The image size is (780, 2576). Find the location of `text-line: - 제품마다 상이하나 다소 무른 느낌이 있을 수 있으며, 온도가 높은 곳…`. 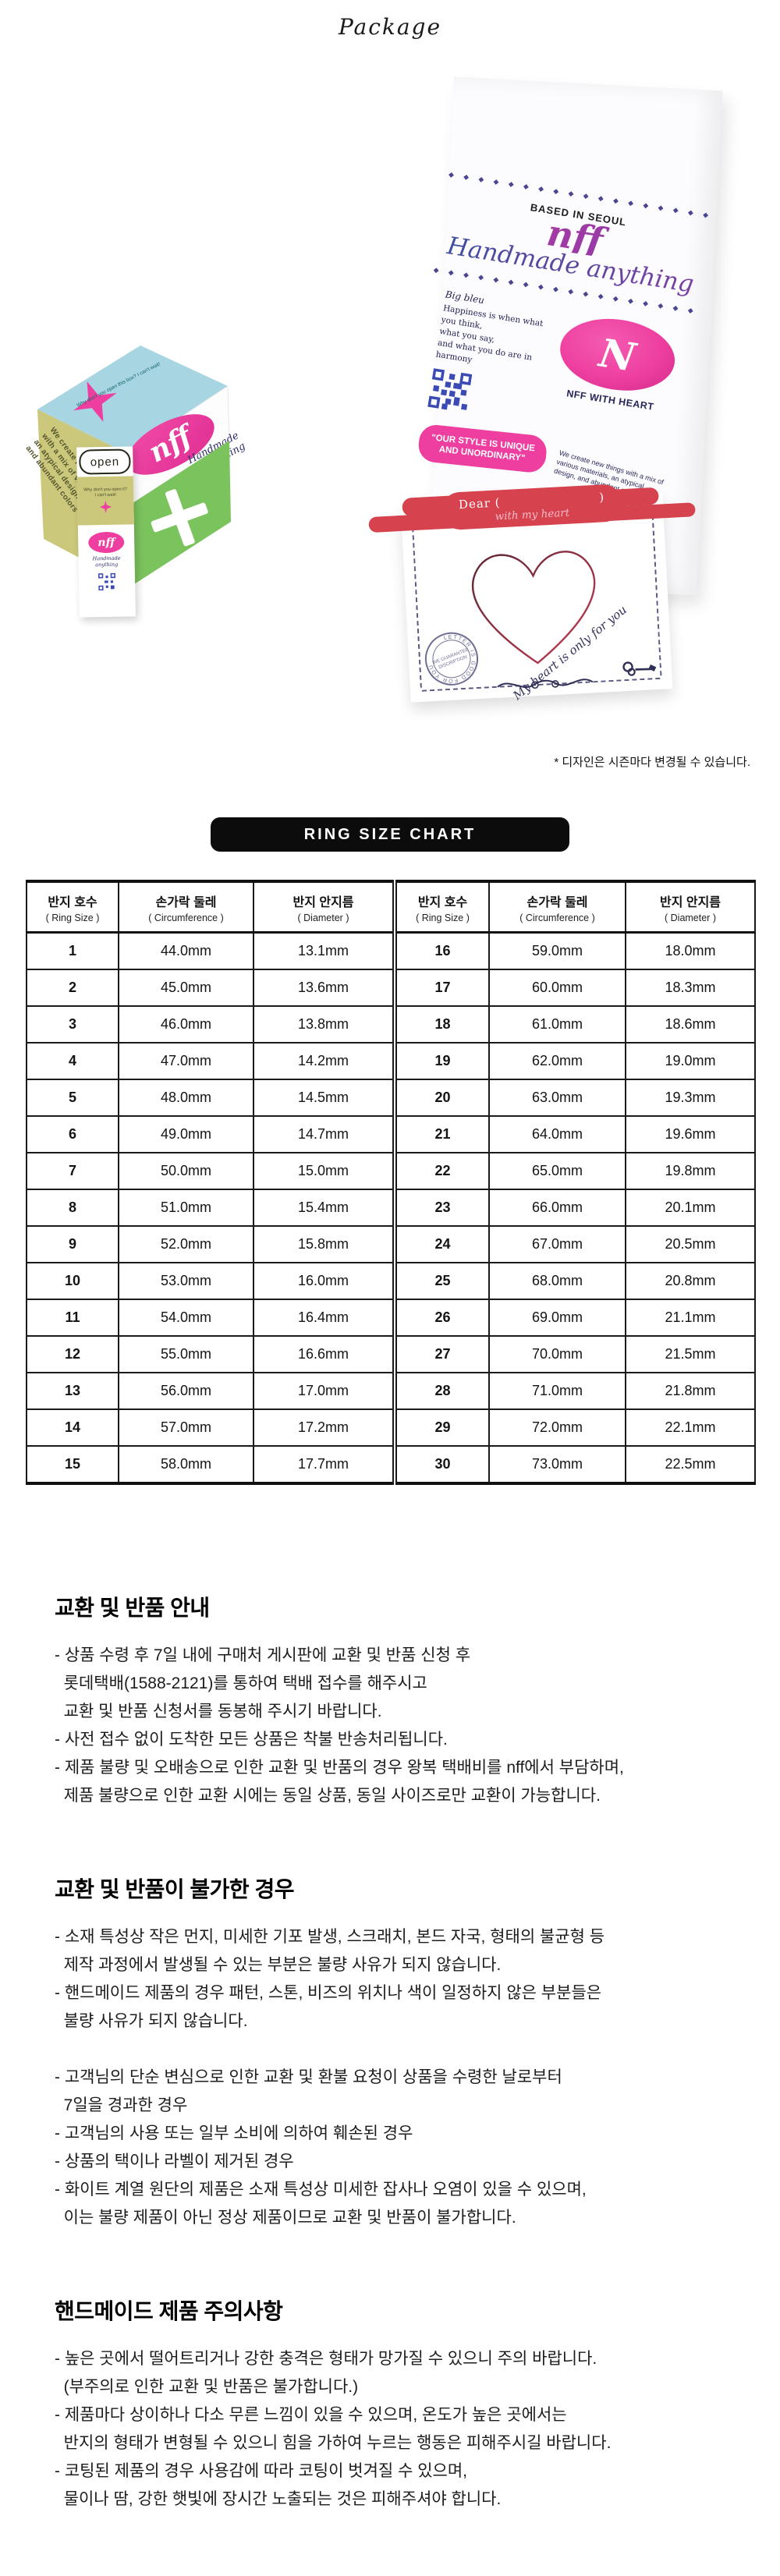

text-line: - 제품마다 상이하나 다소 무른 느낌이 있을 수 있으며, 온도가 높은 곳… is located at coordinates (311, 2415).